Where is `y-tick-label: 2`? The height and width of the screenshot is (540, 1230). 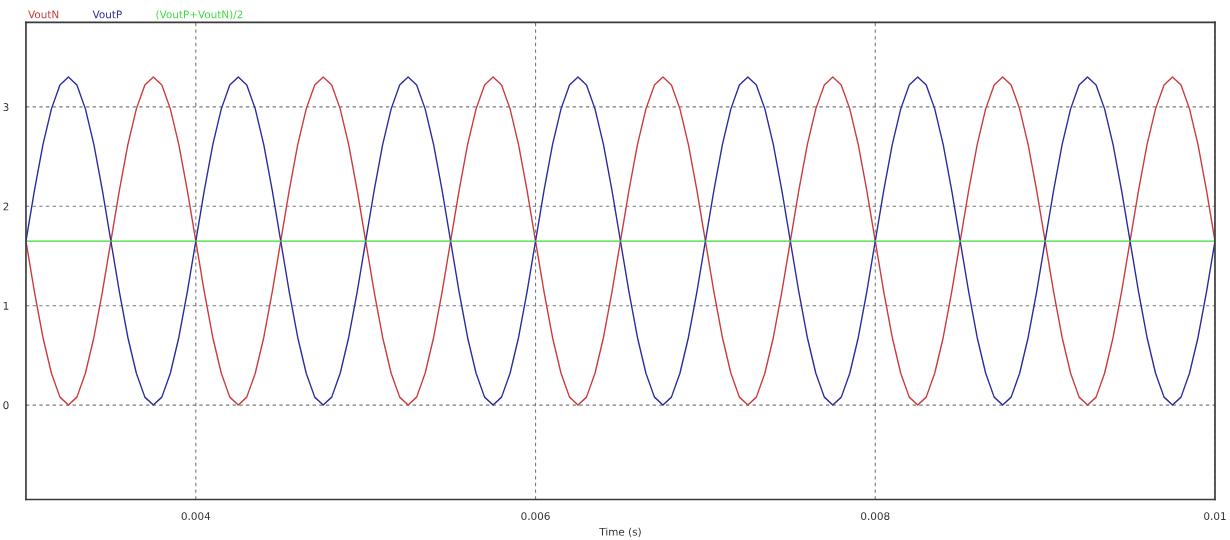 y-tick-label: 2 is located at coordinates (6, 206).